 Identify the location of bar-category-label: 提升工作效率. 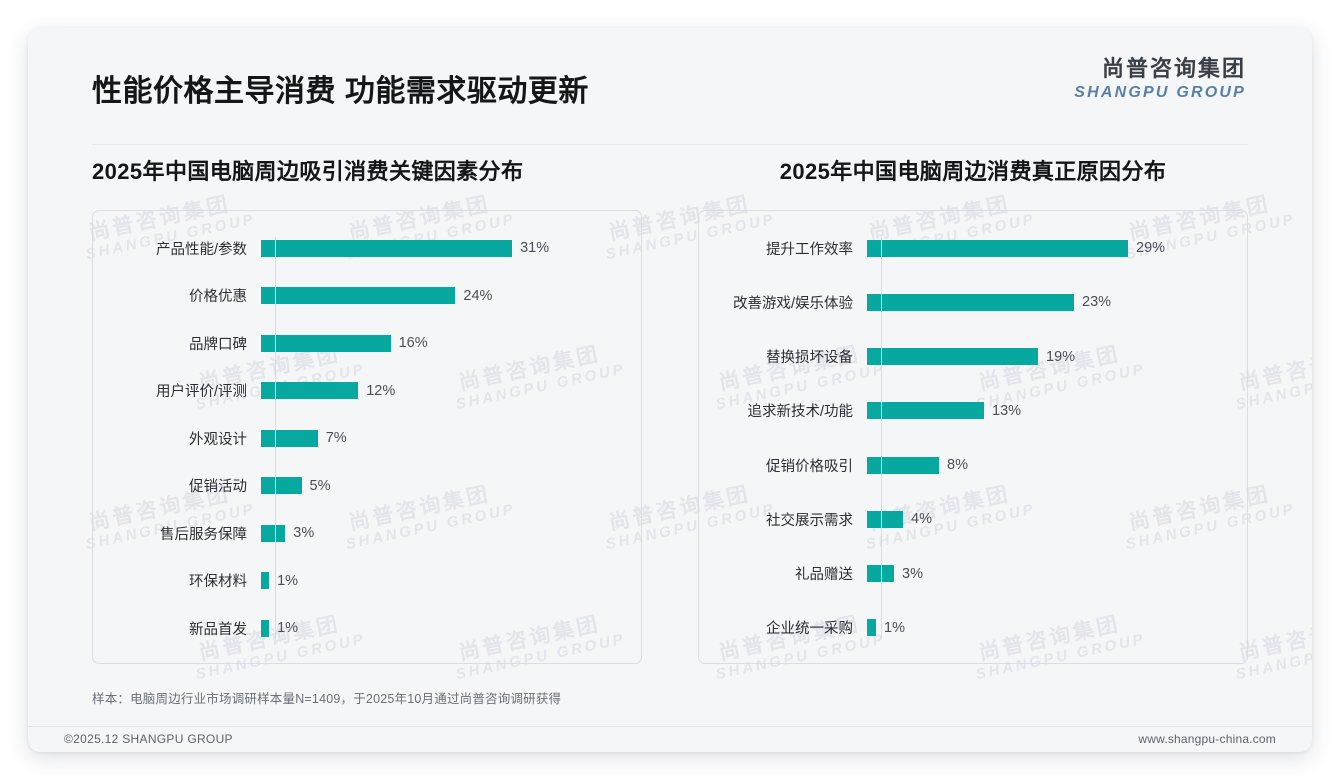
(809, 249).